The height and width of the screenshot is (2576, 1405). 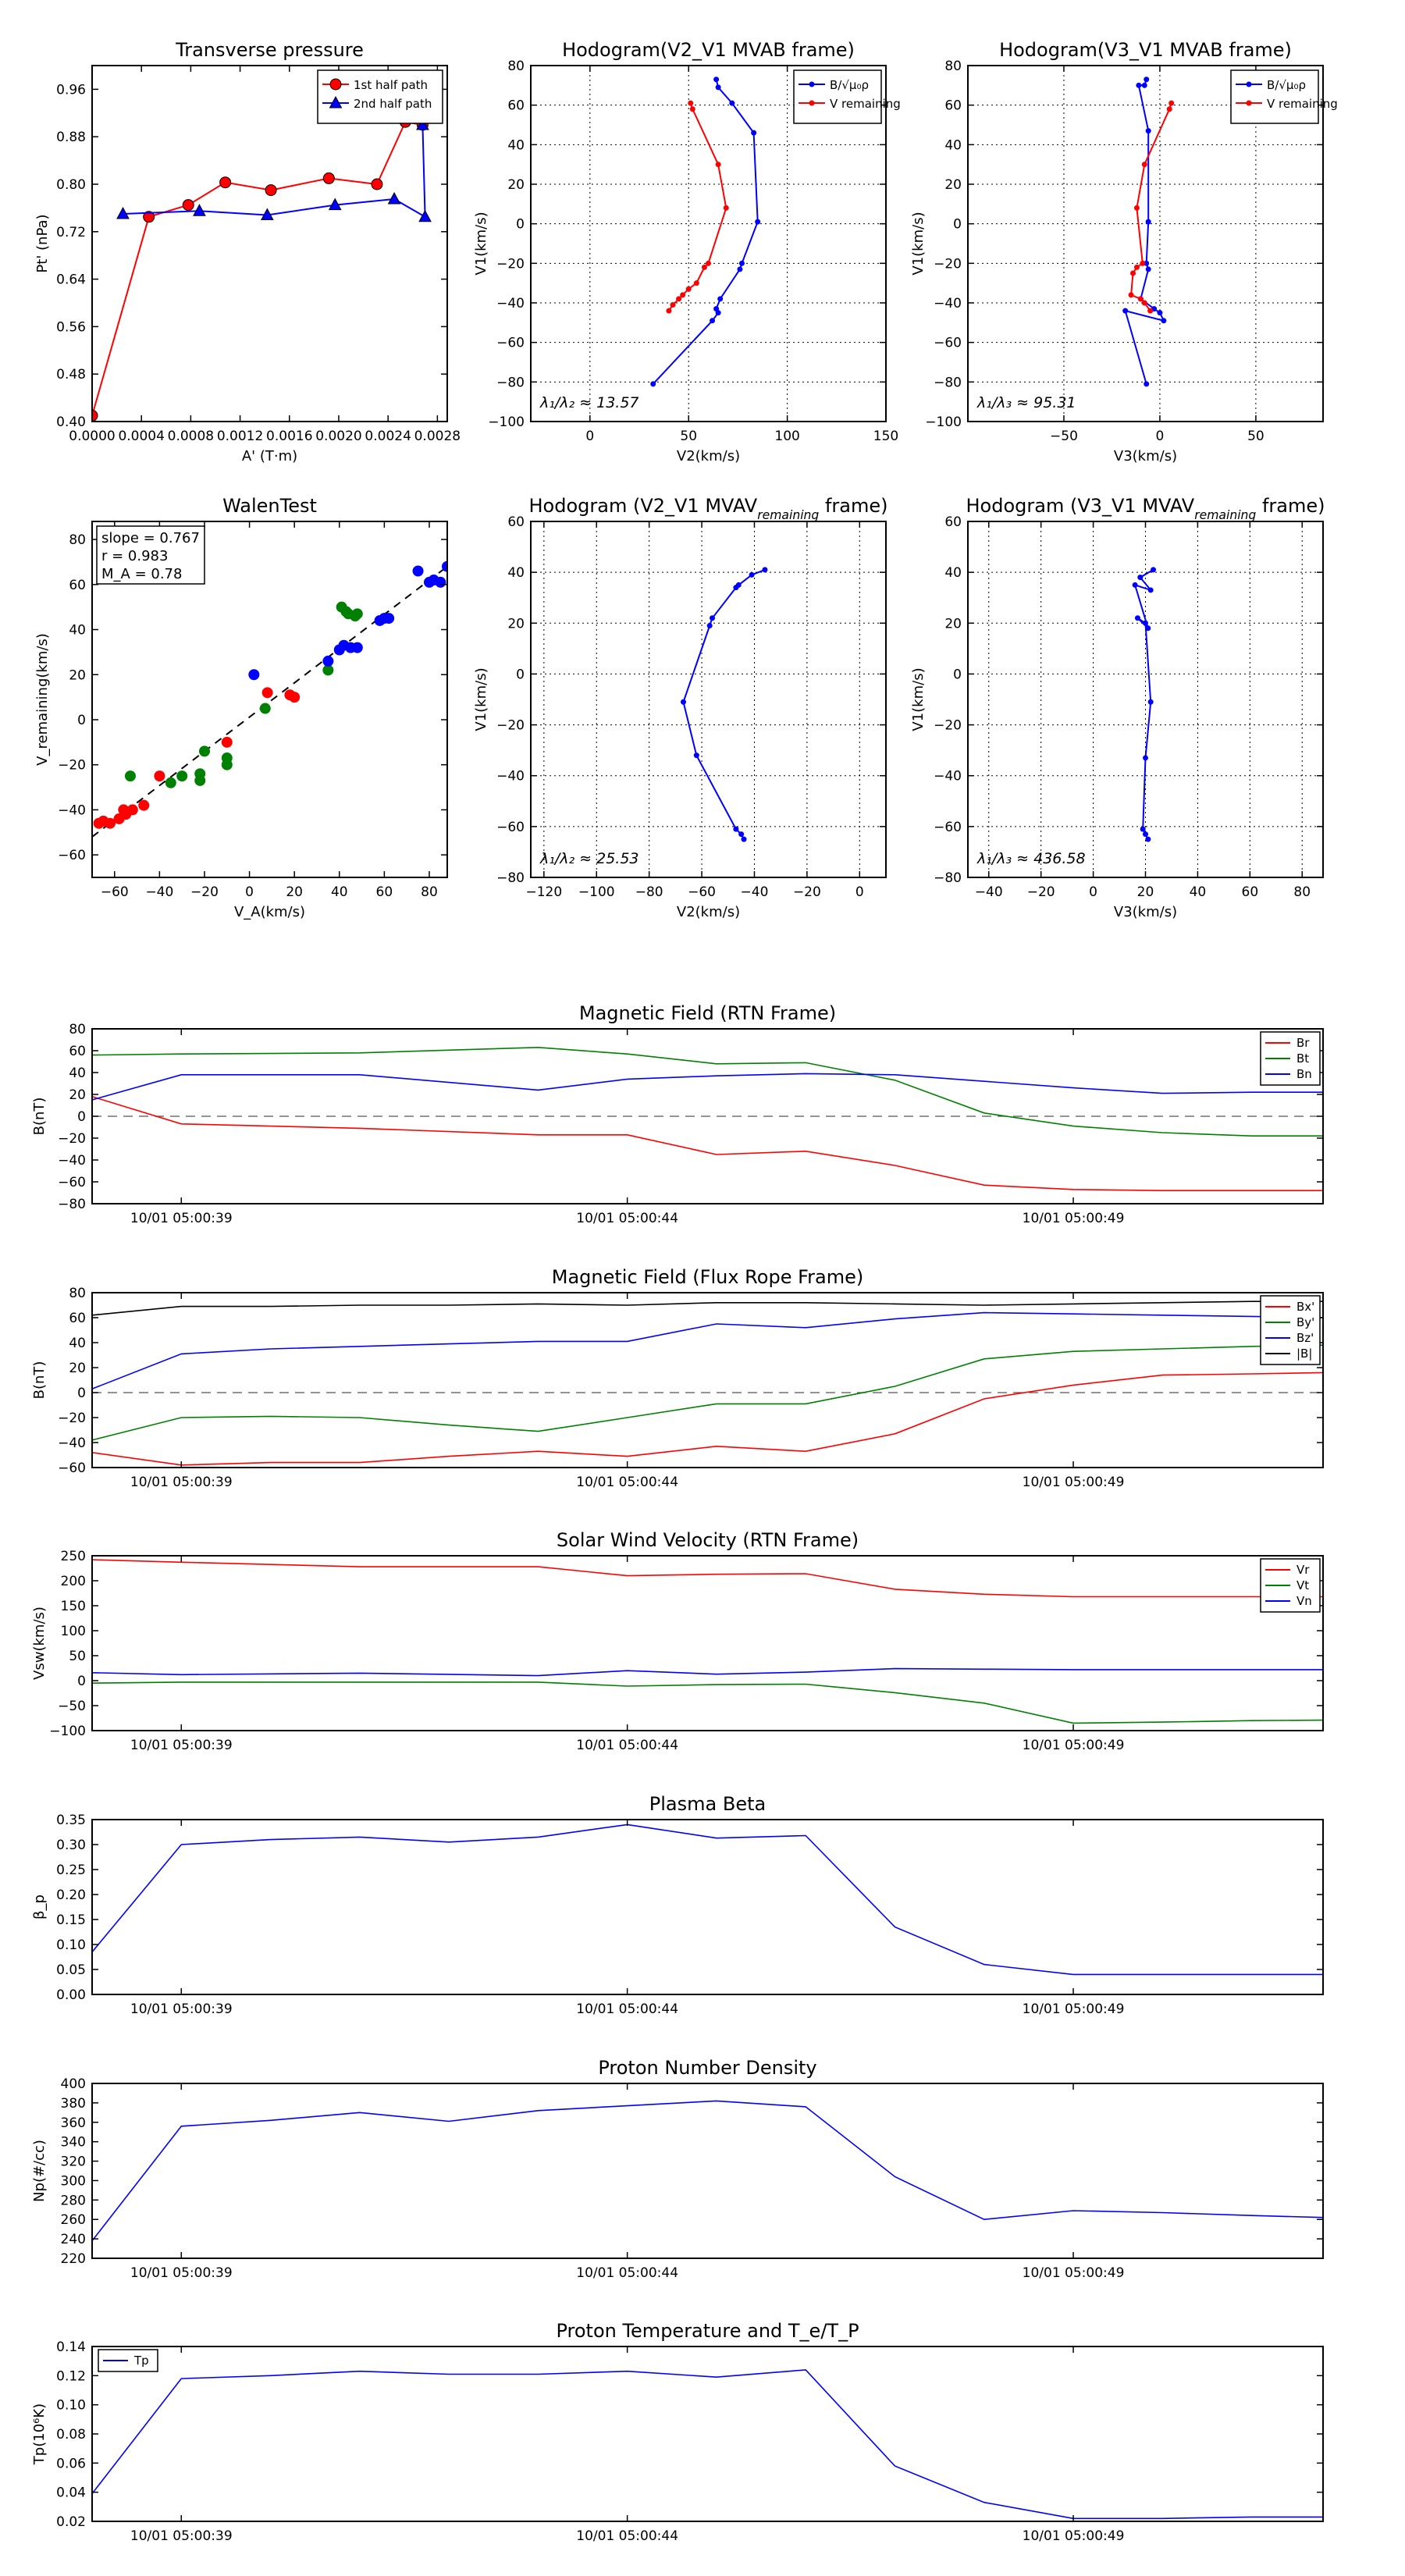 I want to click on chart-title: Proton Temperature and T_e/T_P, so click(x=708, y=2331).